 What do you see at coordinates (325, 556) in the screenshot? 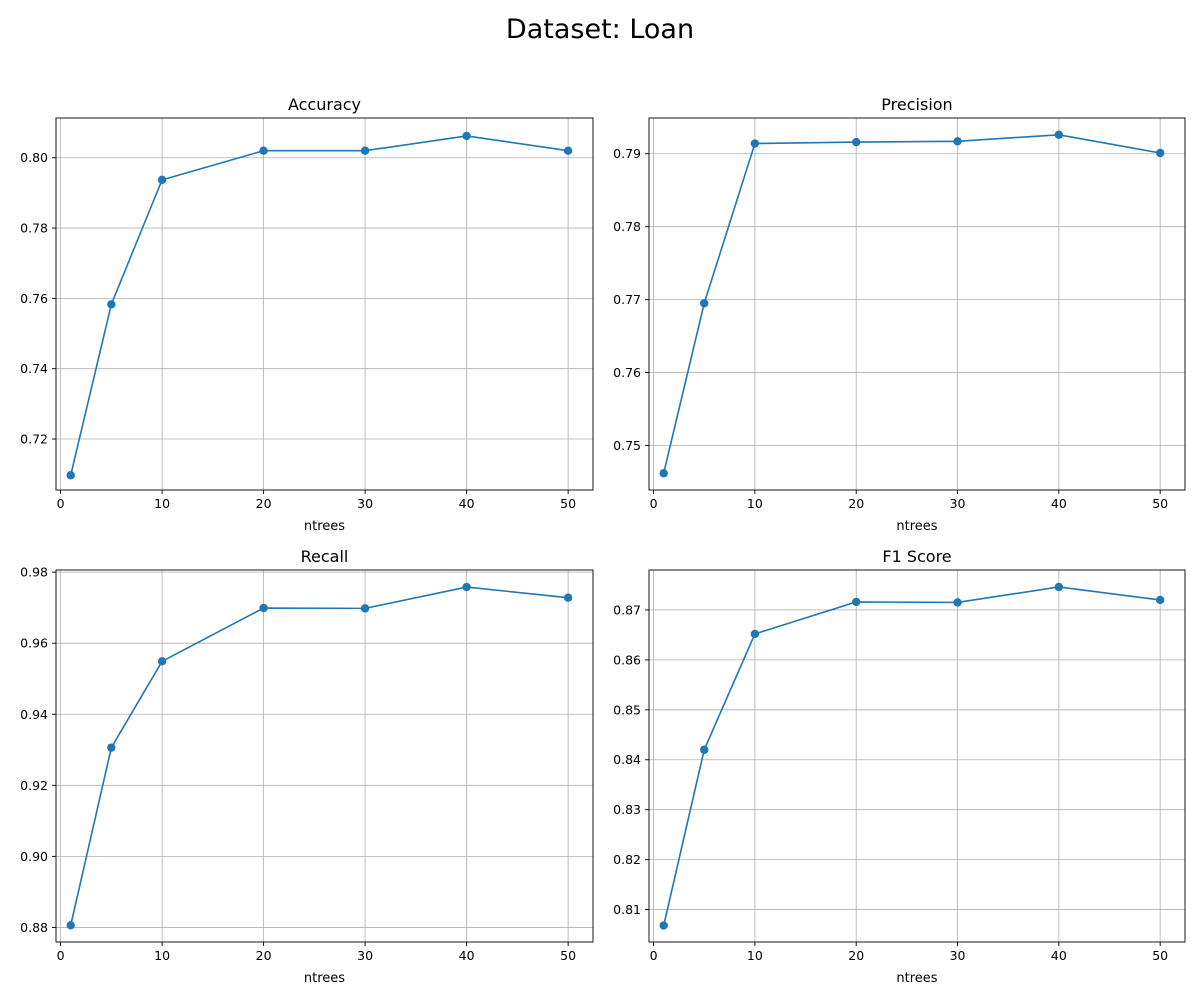
I see `subplot-title: Recall` at bounding box center [325, 556].